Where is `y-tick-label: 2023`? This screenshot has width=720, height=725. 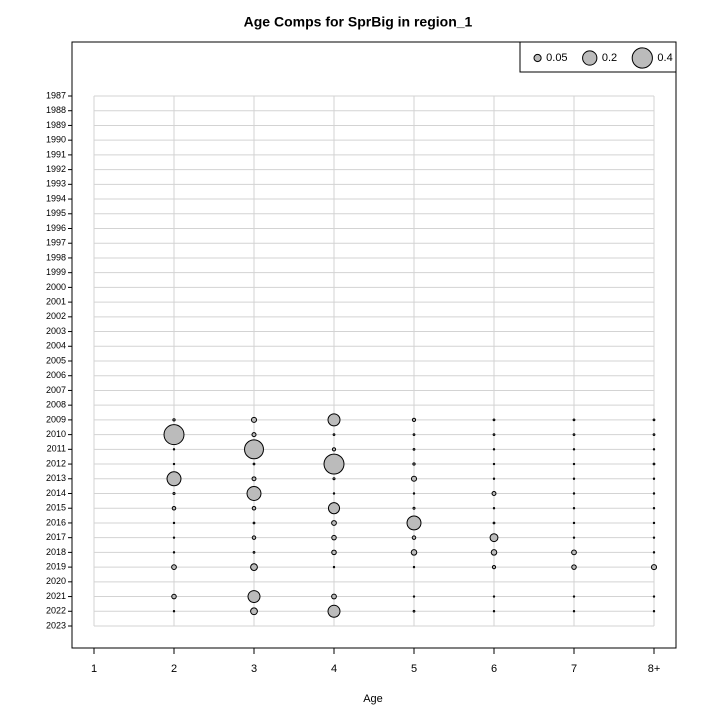 y-tick-label: 2023 is located at coordinates (56, 625).